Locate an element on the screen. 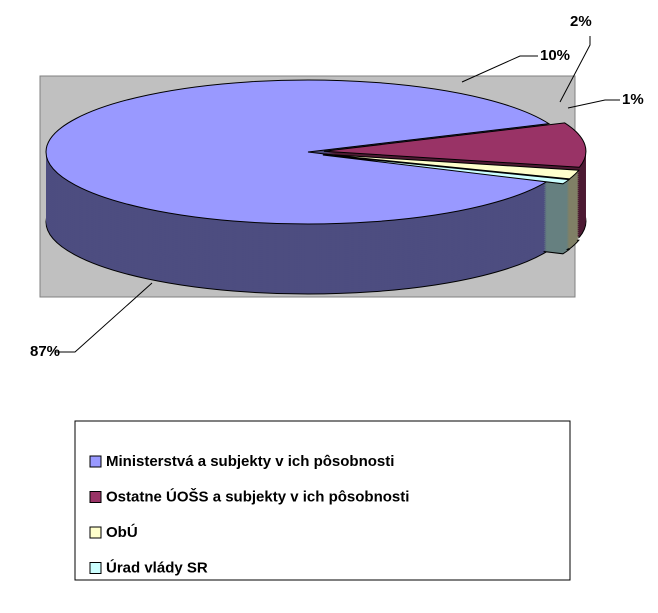  data-label: 87% is located at coordinates (45, 351).